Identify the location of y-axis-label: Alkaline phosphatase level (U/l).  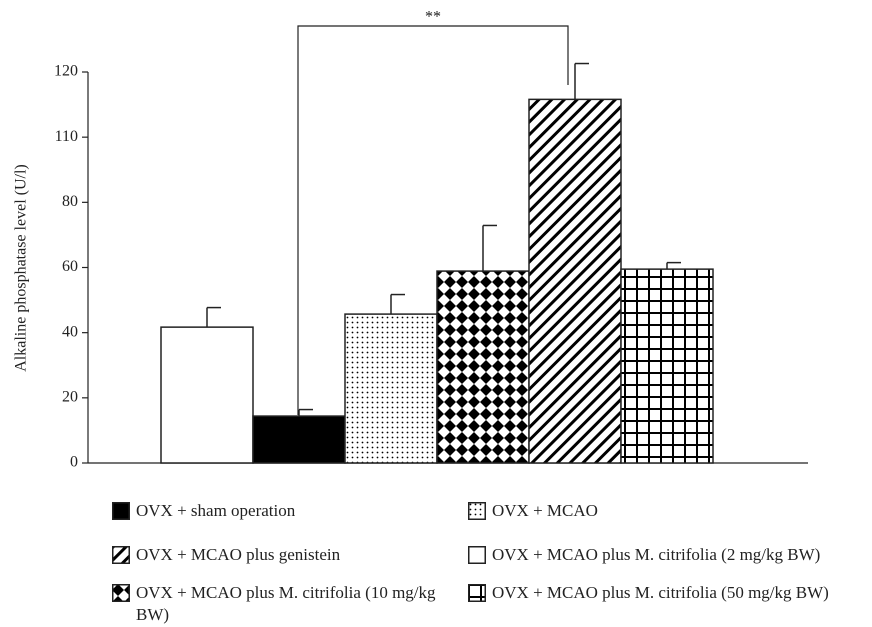
(21, 268).